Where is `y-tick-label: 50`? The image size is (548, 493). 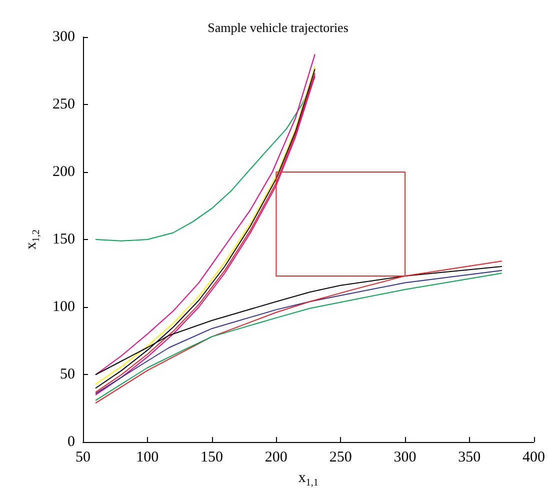 y-tick-label: 50 is located at coordinates (67, 374).